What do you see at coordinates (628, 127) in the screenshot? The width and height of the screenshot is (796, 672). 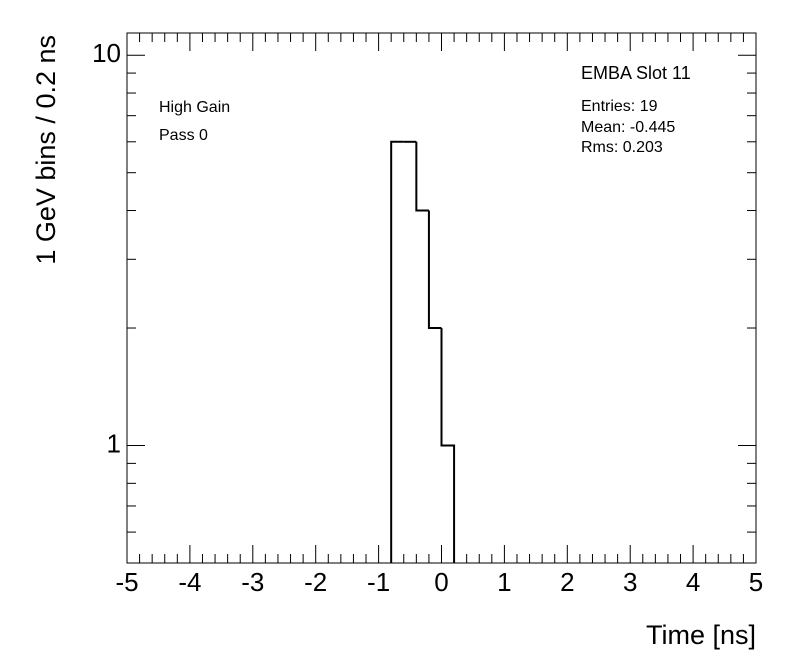 I see `stats-mean: Mean: -0.445` at bounding box center [628, 127].